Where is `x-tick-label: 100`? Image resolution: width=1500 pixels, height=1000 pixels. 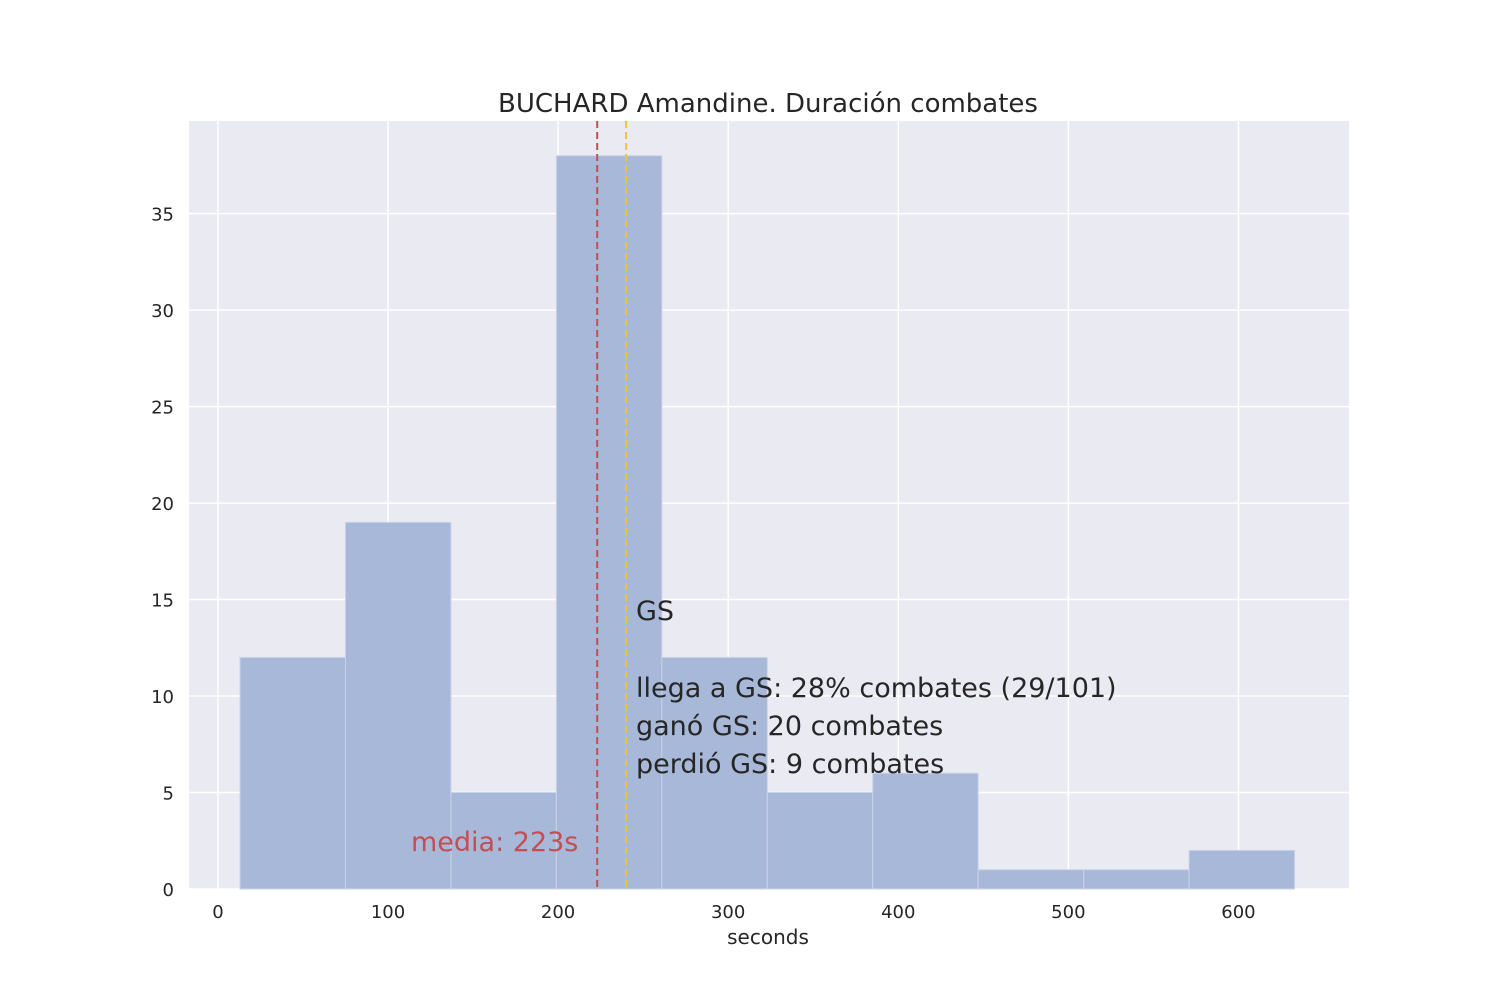 x-tick-label: 100 is located at coordinates (388, 912).